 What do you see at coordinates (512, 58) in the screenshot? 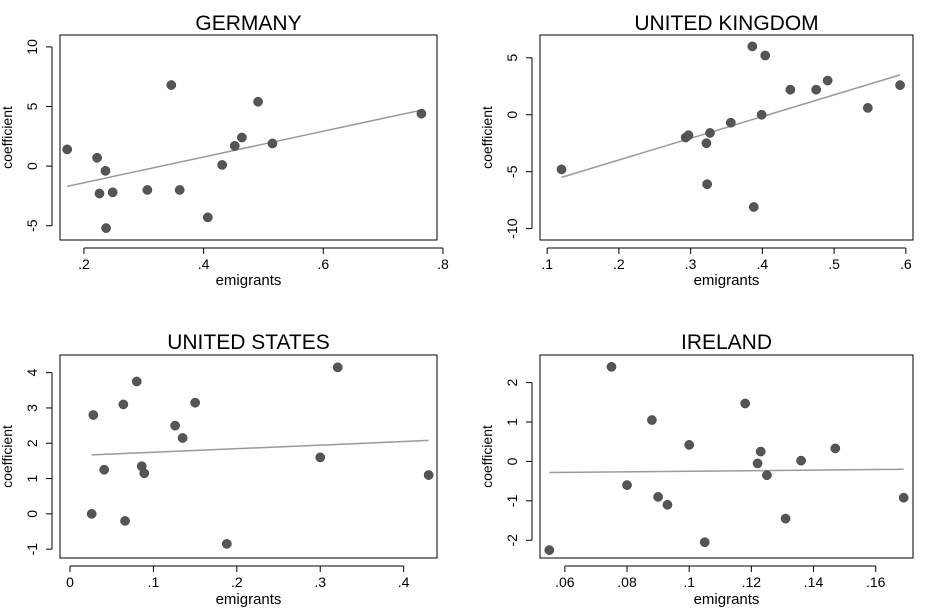
I see `y-tick-label: 5` at bounding box center [512, 58].